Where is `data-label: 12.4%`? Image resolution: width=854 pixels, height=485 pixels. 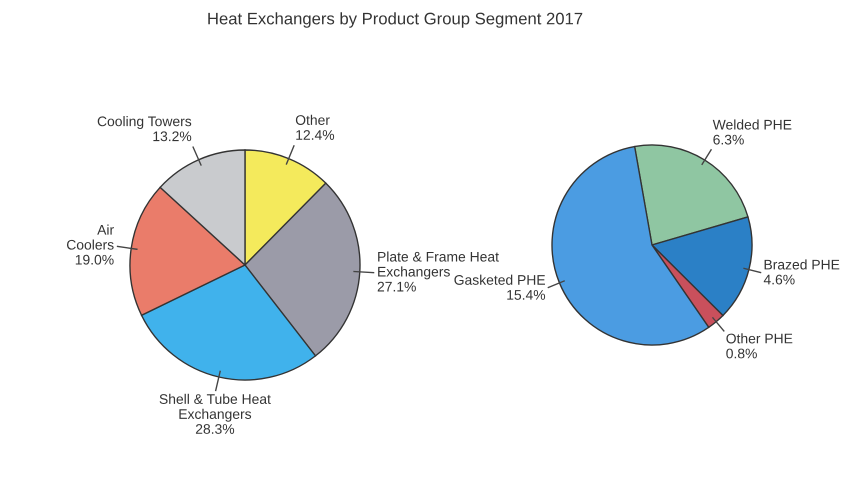 data-label: 12.4% is located at coordinates (315, 135).